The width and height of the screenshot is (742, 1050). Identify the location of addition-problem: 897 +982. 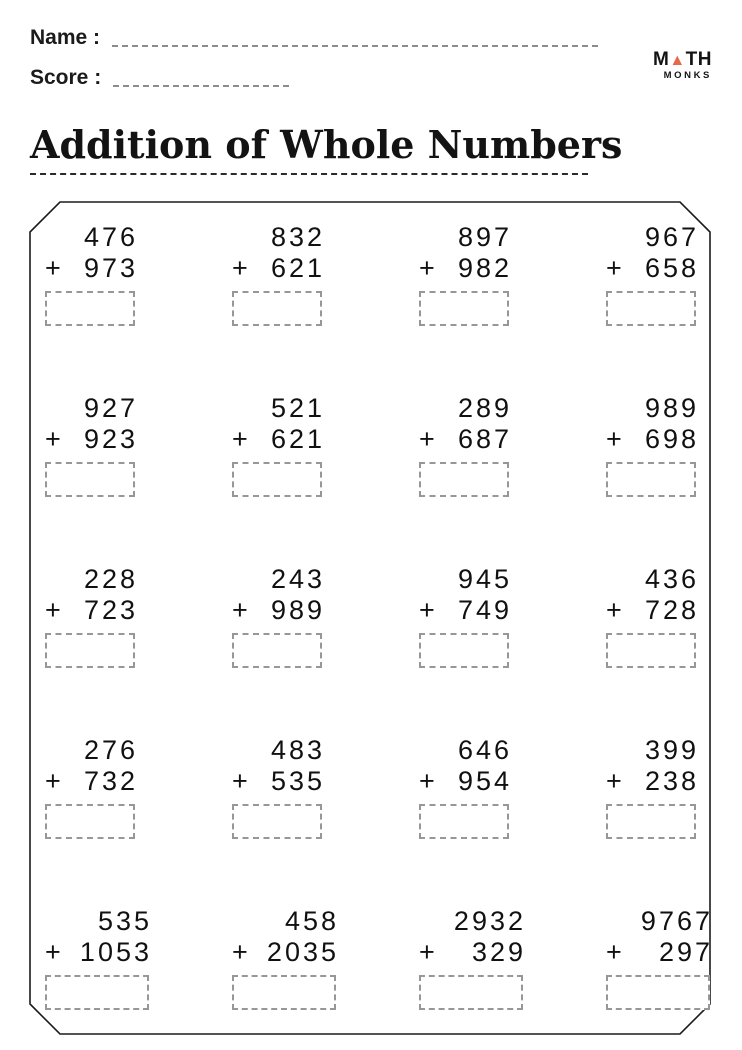
(464, 274).